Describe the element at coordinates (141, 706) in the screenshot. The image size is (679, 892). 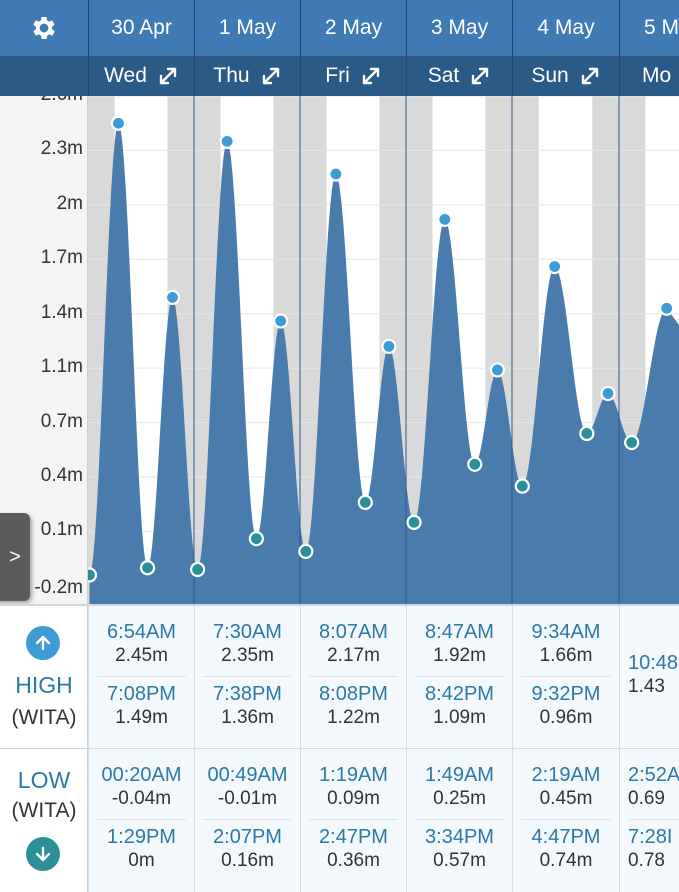
I see `high-tide-entry: 7:08PM 1.49m` at that location.